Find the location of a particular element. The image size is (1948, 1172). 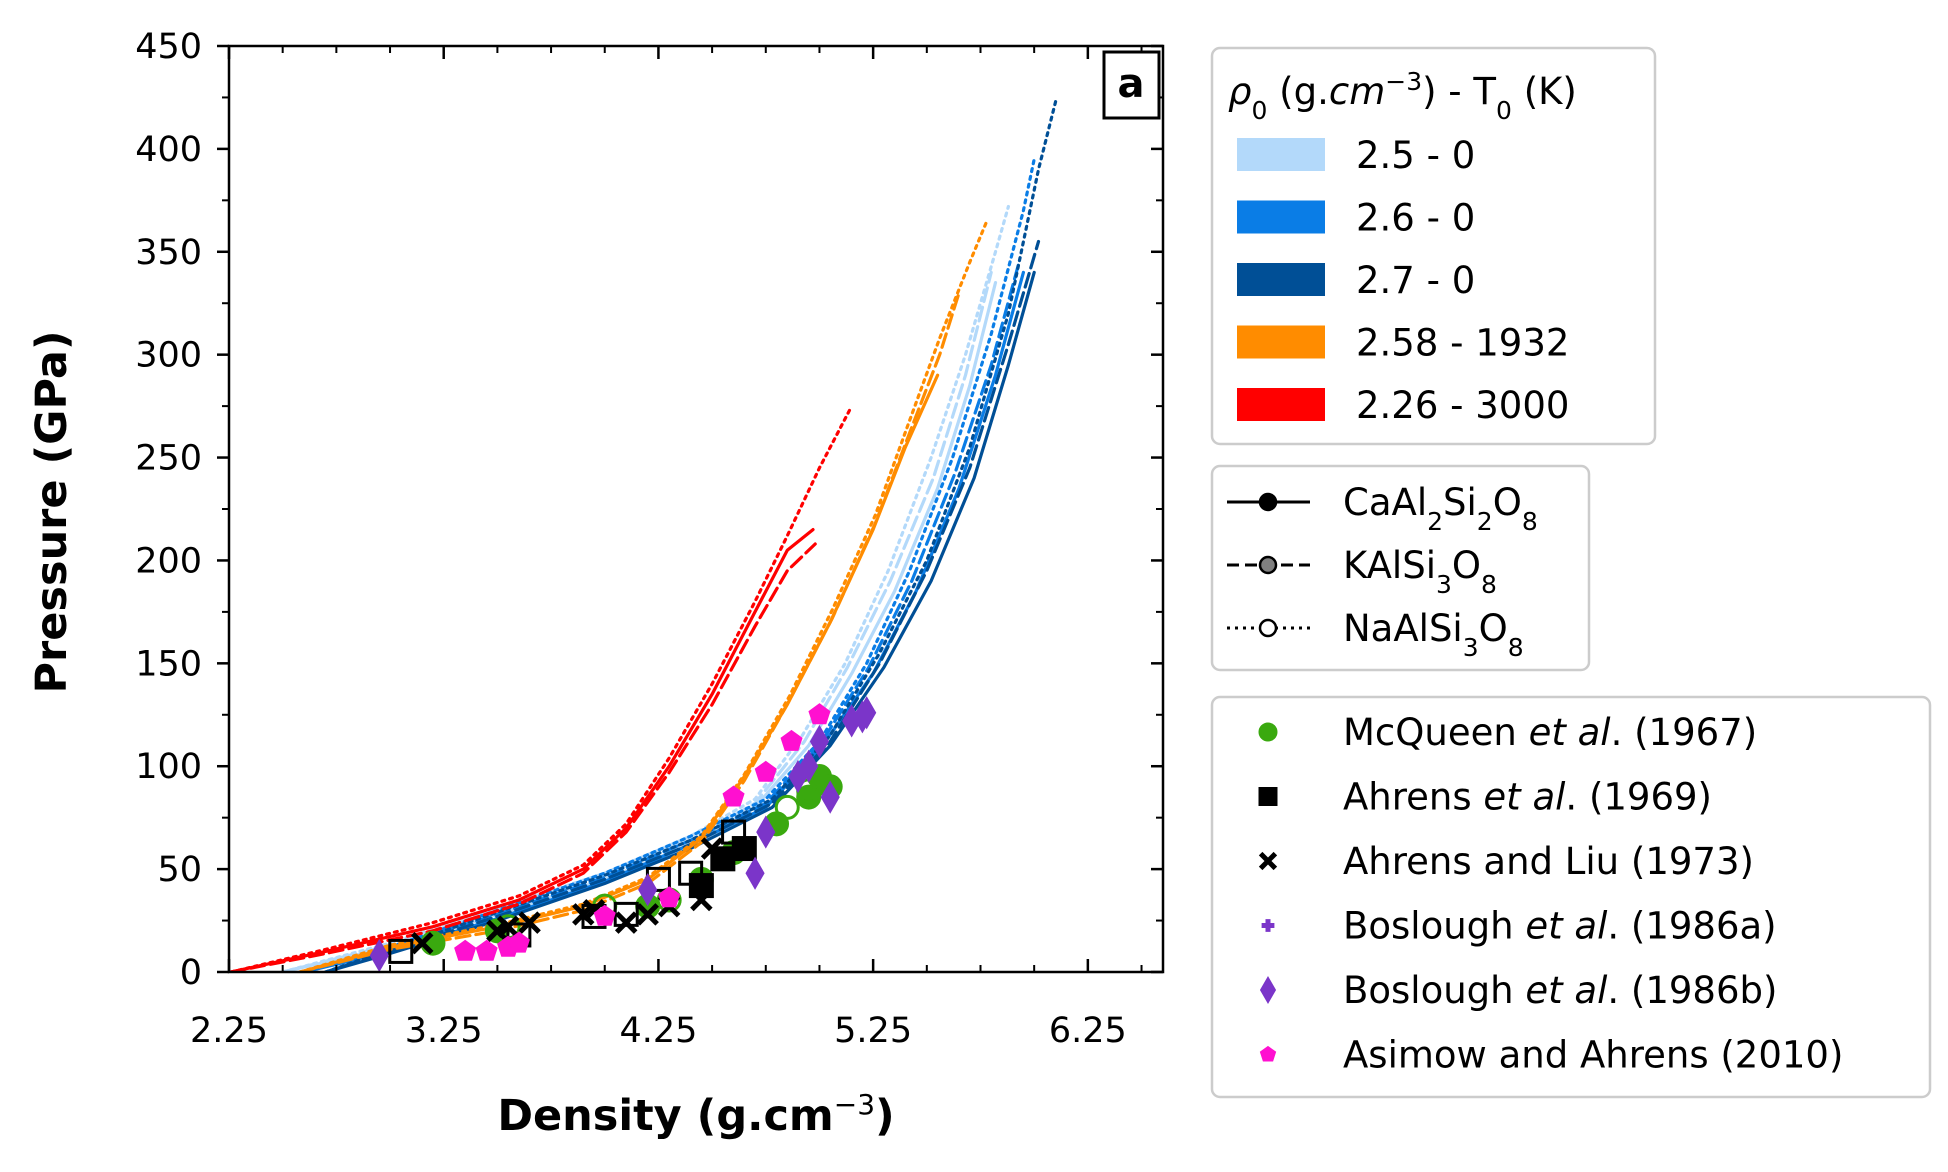

legend-experiment-label: Ahrens et al. (1969) is located at coordinates (1527, 797).